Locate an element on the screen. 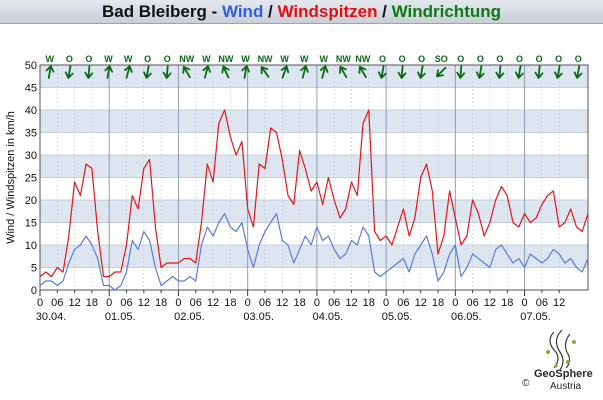 This screenshot has height=400, width=603. y-tick-label: 30 is located at coordinates (31, 156).